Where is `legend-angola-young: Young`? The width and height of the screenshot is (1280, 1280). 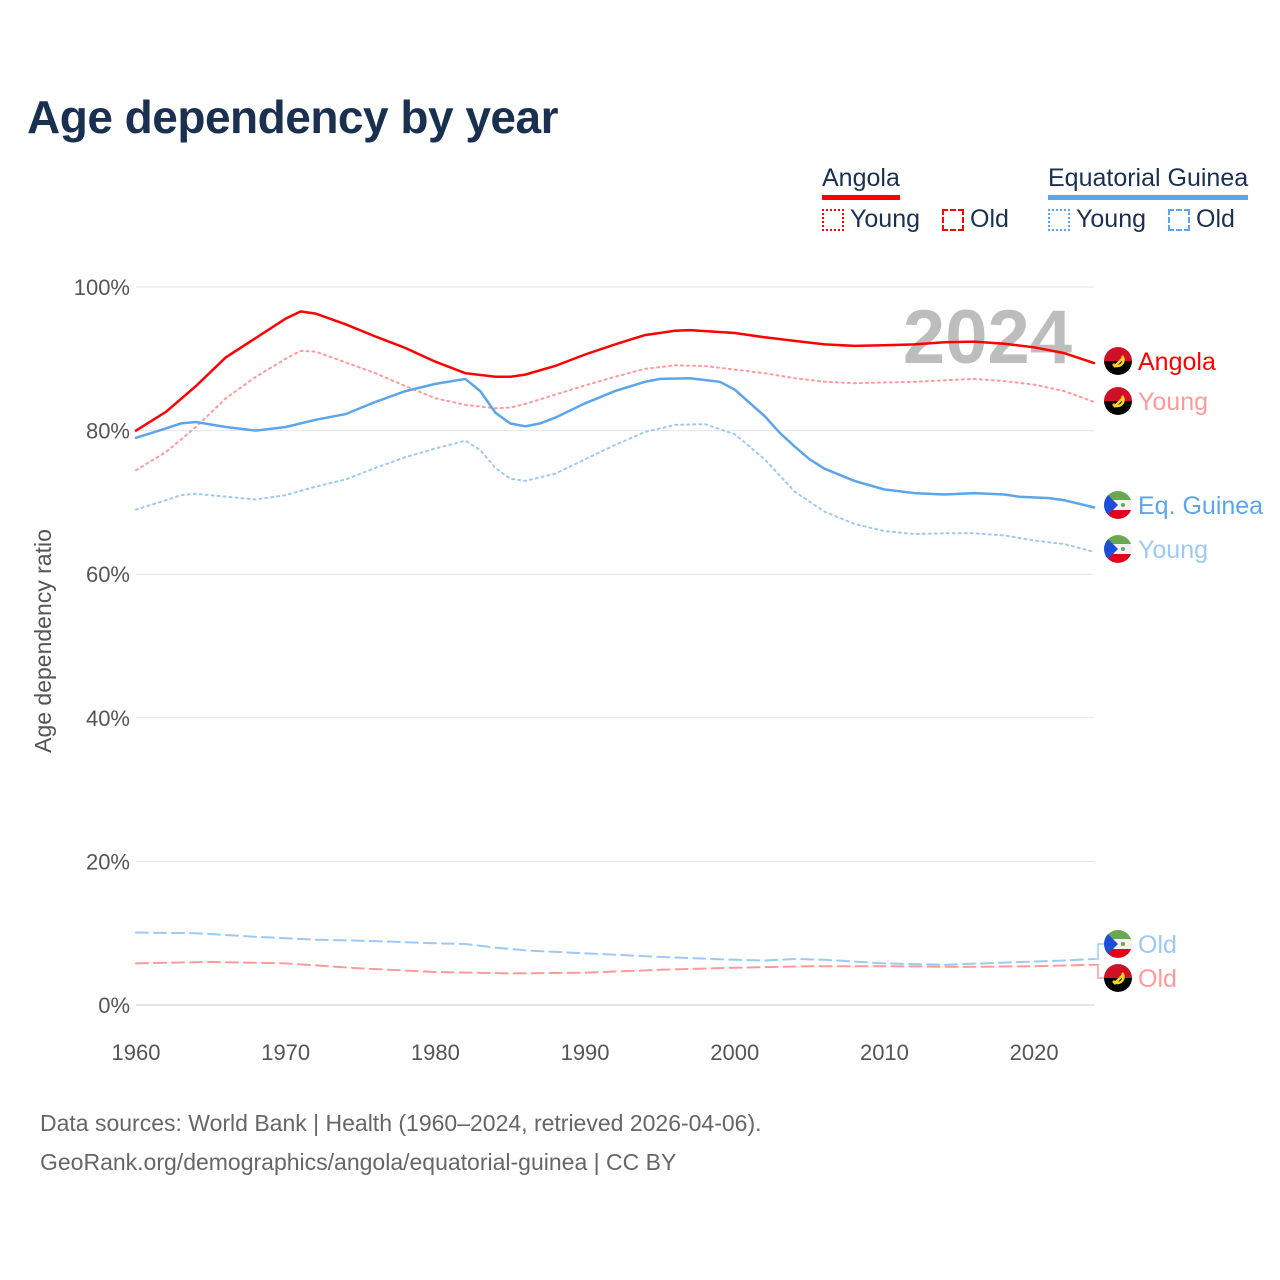 legend-angola-young: Young is located at coordinates (871, 219).